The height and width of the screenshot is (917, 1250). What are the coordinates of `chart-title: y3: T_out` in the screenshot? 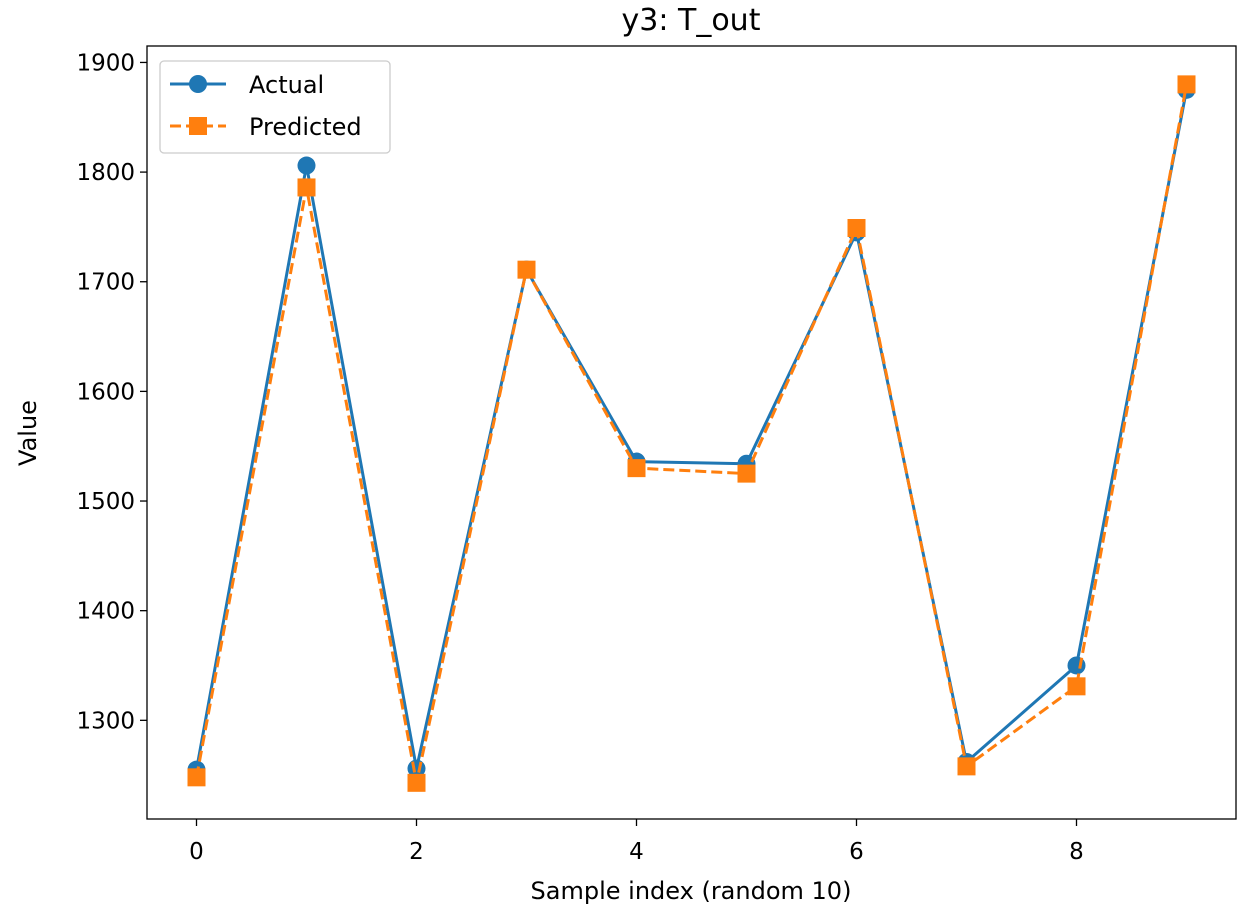 It's located at (691, 20).